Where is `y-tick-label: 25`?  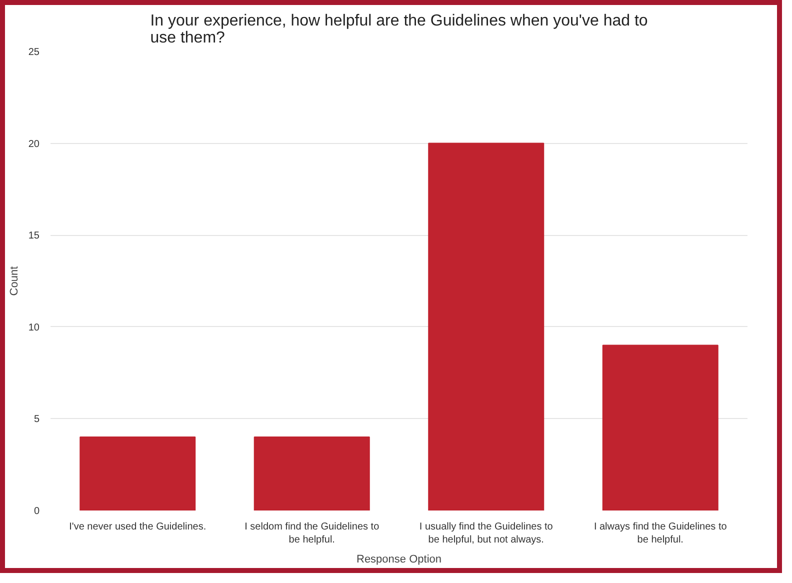 y-tick-label: 25 is located at coordinates (34, 52).